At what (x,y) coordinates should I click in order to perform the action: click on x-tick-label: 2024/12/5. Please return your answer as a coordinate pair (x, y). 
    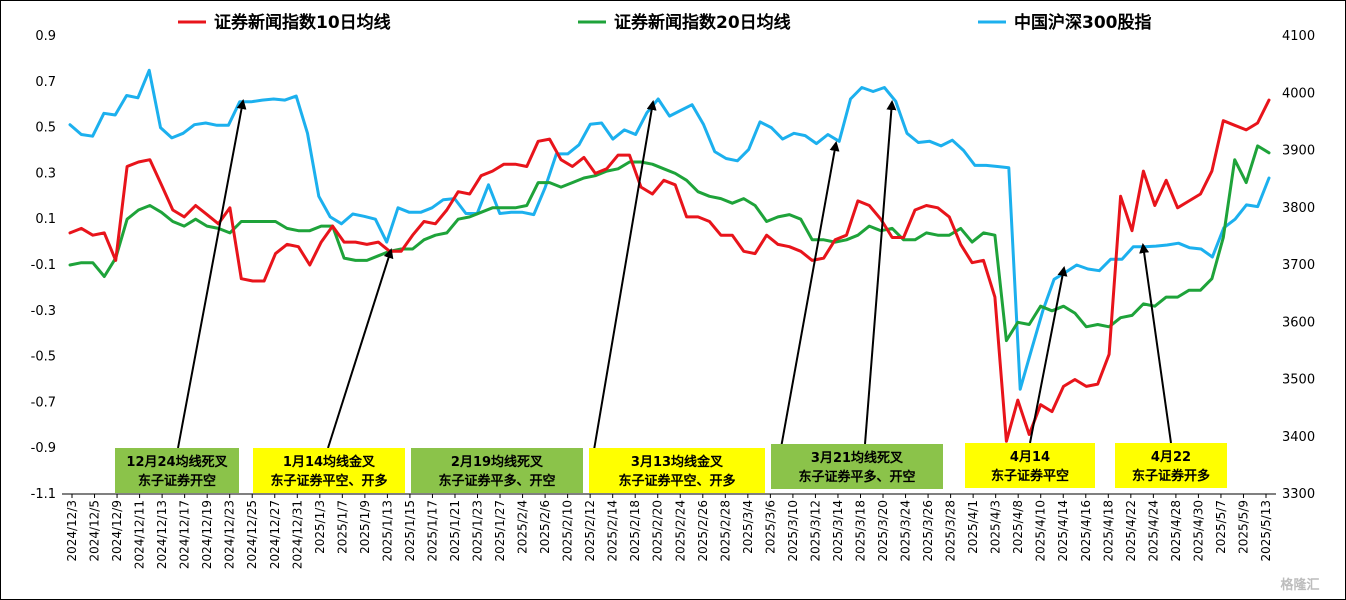
    Looking at the image, I should click on (95, 531).